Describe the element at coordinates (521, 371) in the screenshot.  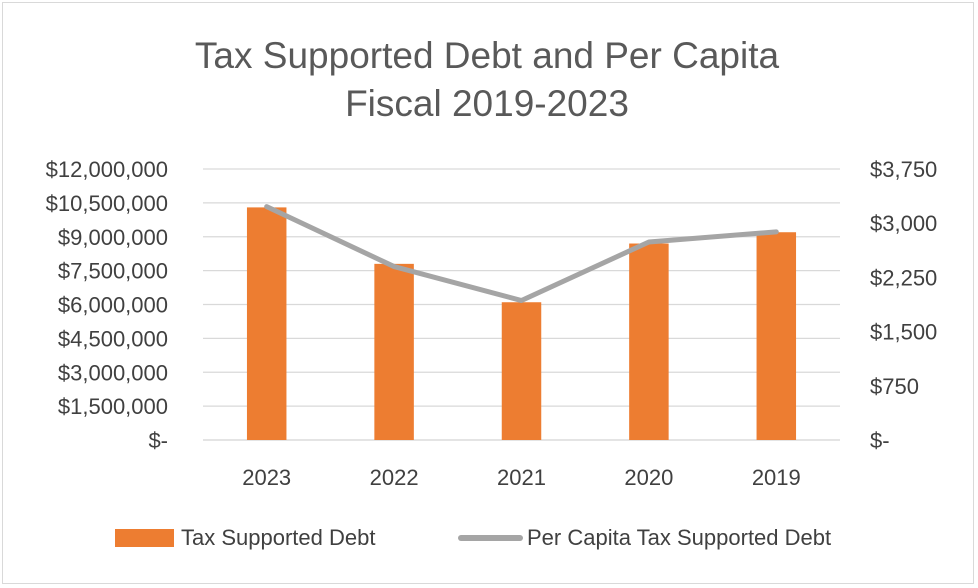
I see `bar-2021` at that location.